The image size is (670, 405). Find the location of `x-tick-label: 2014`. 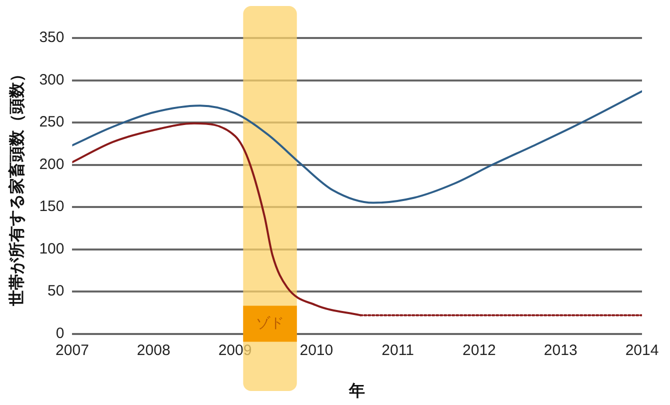

x-tick-label: 2014 is located at coordinates (642, 350).